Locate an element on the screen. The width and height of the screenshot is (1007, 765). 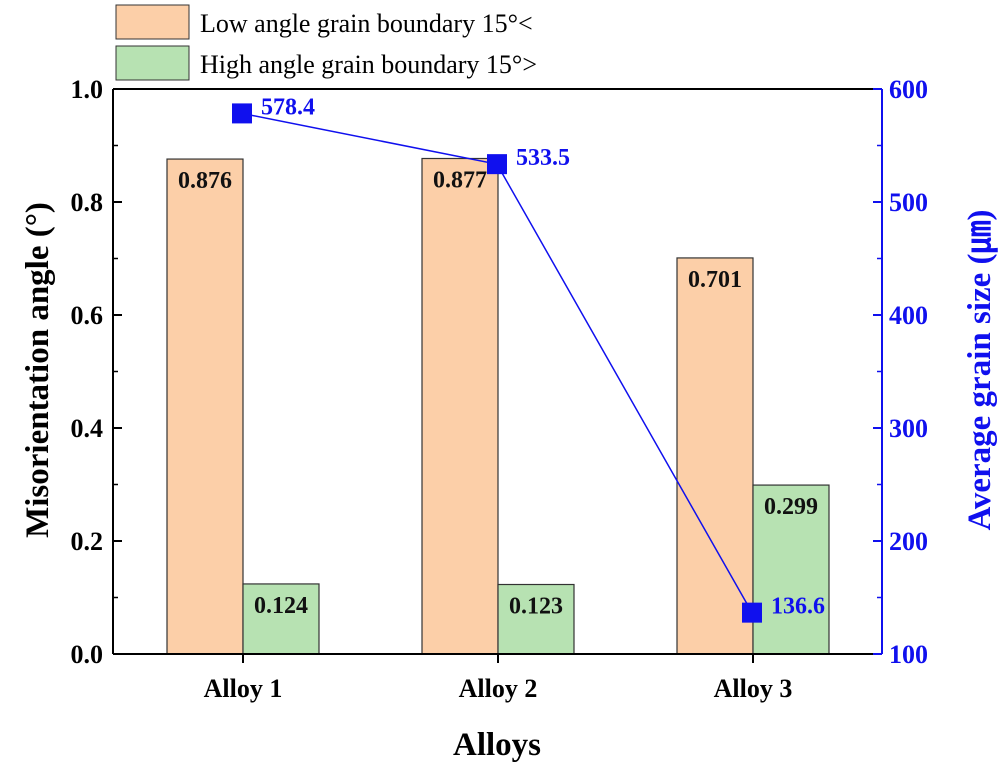
y-axis-title: Misorientation angle (°) is located at coordinates (38, 370).